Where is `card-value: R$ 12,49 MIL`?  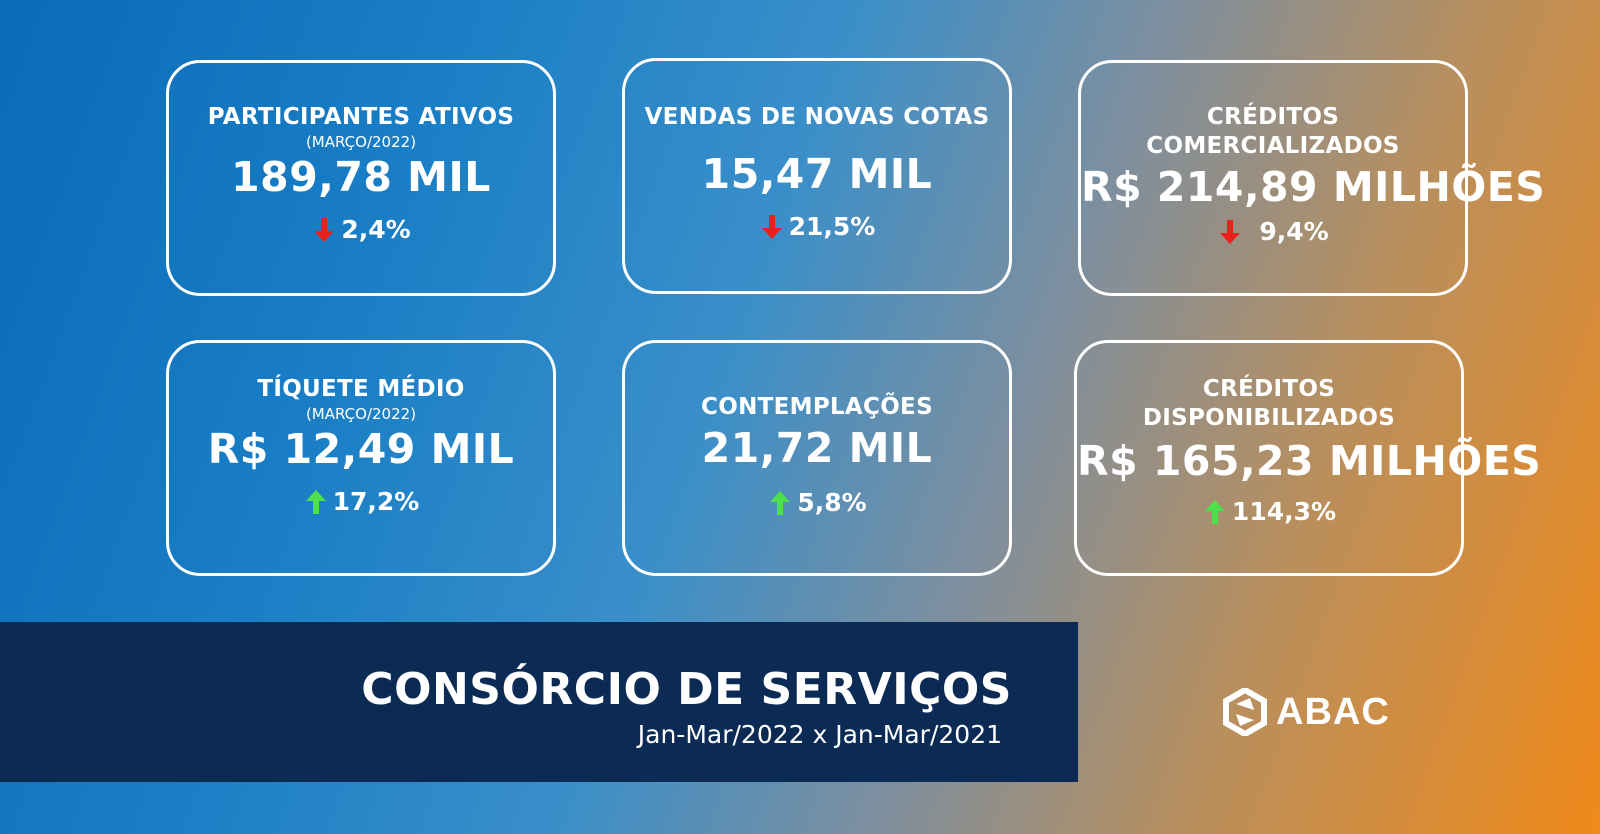 card-value: R$ 12,49 MIL is located at coordinates (361, 449).